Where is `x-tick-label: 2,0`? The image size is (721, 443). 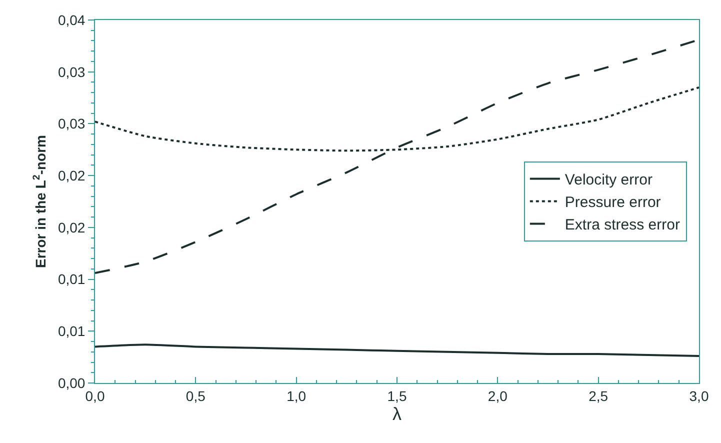 x-tick-label: 2,0 is located at coordinates (498, 396).